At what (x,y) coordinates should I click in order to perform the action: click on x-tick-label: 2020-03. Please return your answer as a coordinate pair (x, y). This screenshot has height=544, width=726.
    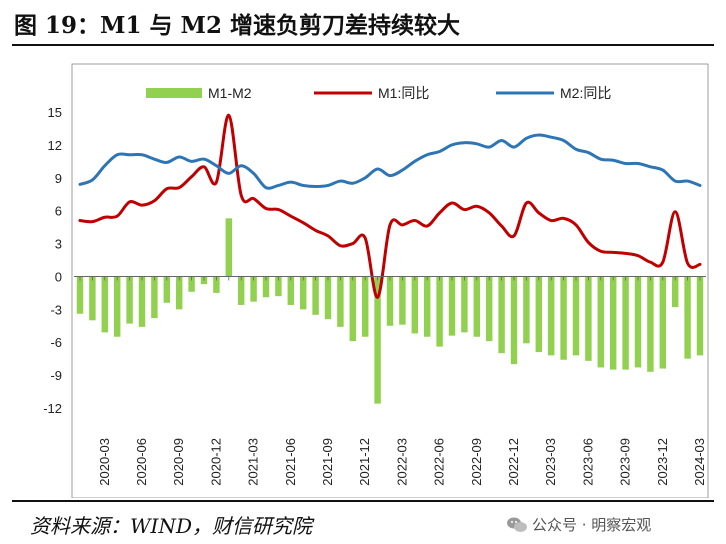
    Looking at the image, I should click on (104, 462).